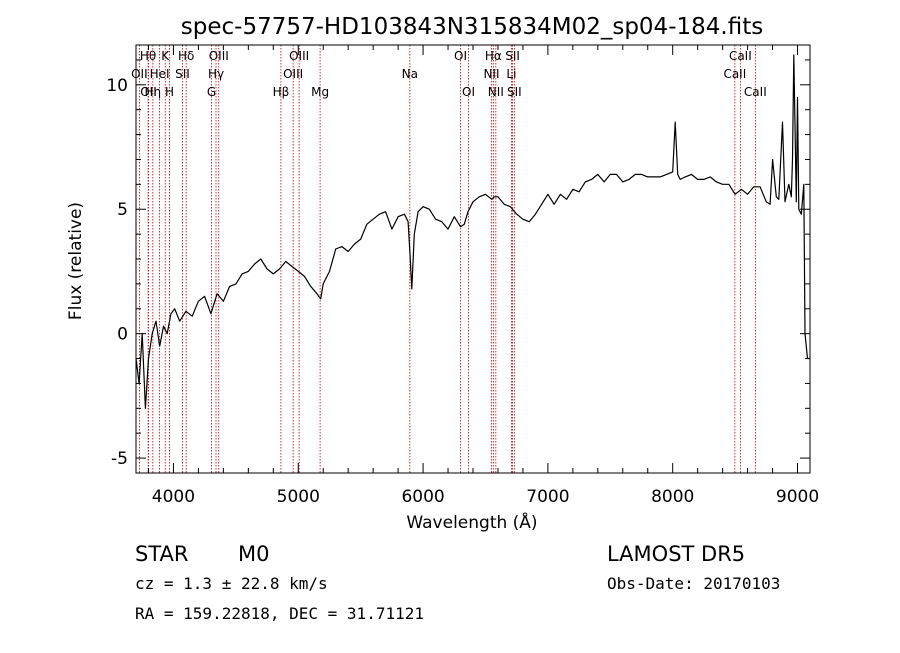 This screenshot has width=900, height=653. I want to click on line-marker-label-13: OIII, so click(293, 74).